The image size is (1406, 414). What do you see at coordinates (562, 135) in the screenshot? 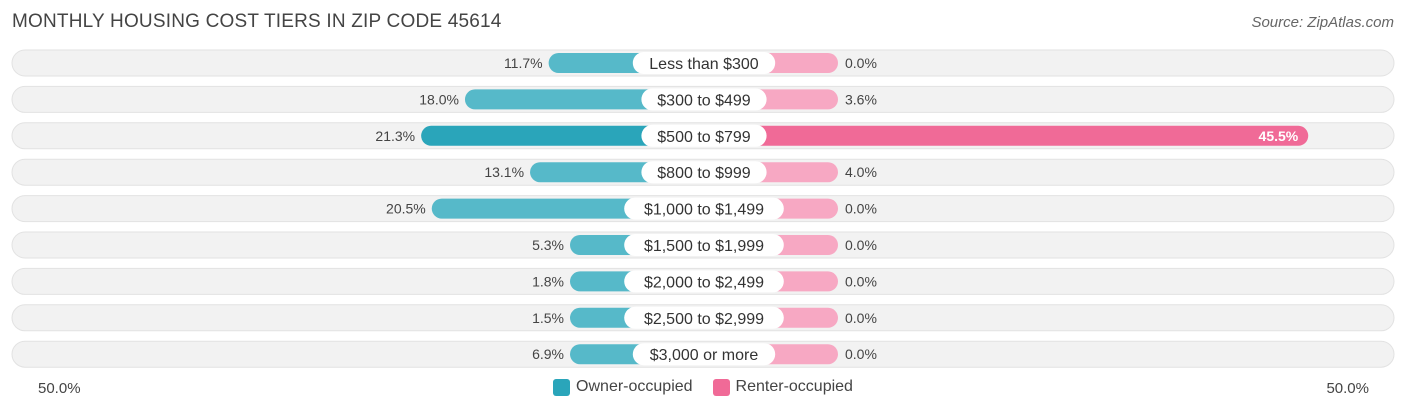
I see `bar-owner` at bounding box center [562, 135].